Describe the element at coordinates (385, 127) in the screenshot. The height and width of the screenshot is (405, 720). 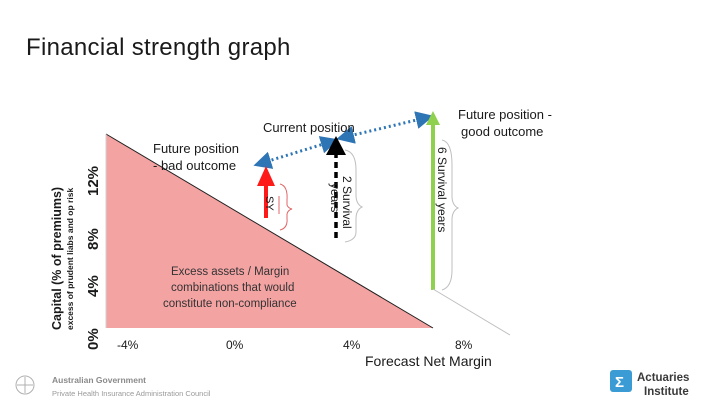
I see `dotted-link-current-to-good` at that location.